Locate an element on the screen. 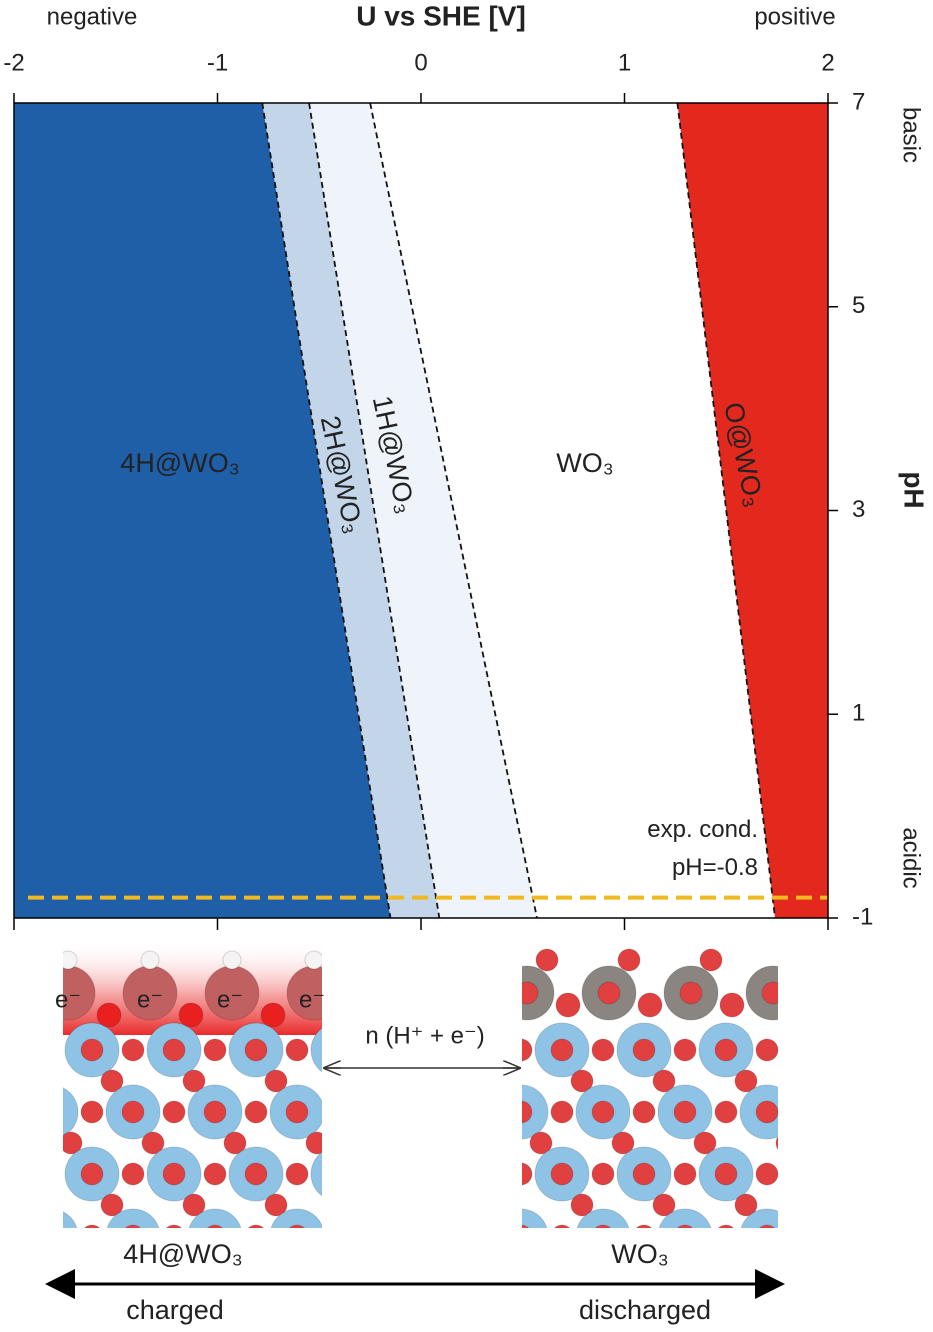  y-tick-label: 5 is located at coordinates (858, 305).